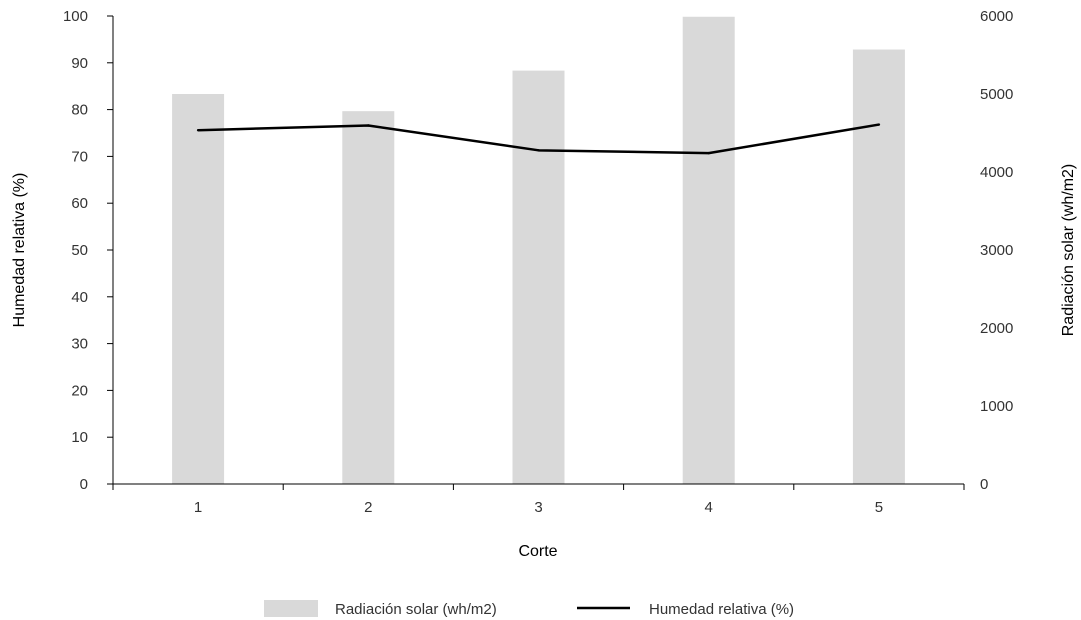  I want to click on left-tick-label: 30, so click(79, 344).